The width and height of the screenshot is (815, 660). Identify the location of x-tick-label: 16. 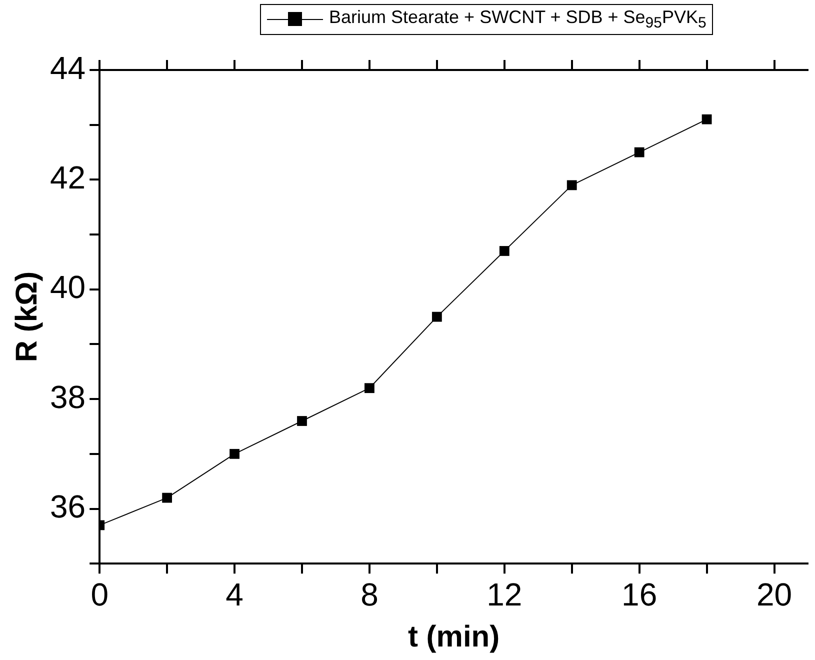
(640, 594).